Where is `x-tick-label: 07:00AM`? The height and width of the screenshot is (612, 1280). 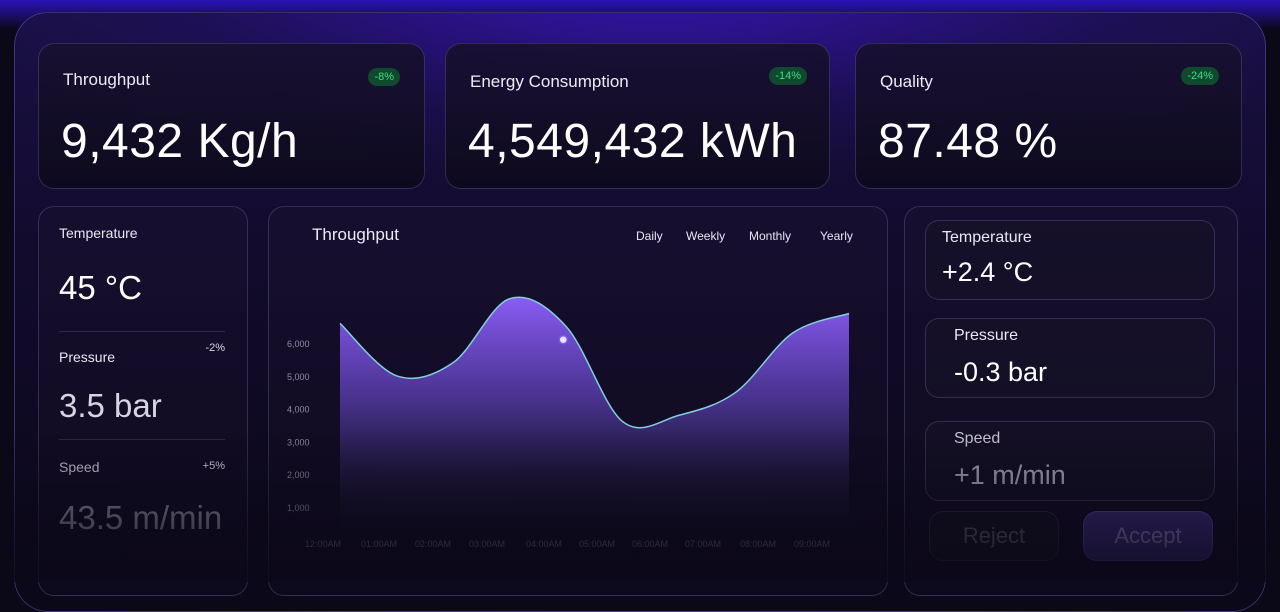 x-tick-label: 07:00AM is located at coordinates (703, 544).